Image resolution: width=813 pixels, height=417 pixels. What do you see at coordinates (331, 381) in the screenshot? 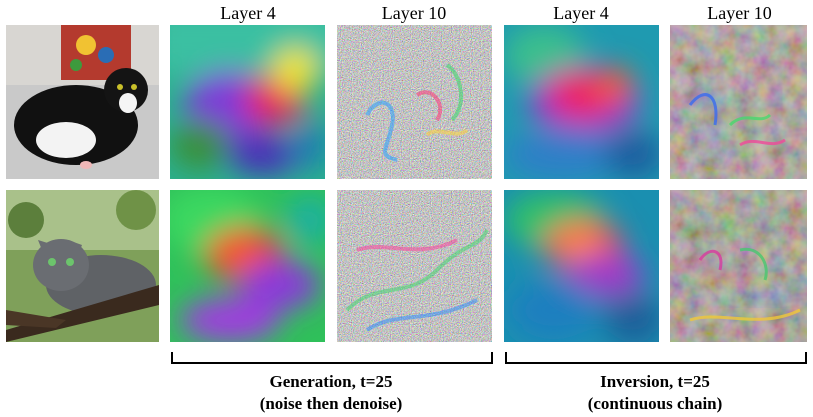
I see `generation-caption-line1: Generation, t=25` at bounding box center [331, 381].